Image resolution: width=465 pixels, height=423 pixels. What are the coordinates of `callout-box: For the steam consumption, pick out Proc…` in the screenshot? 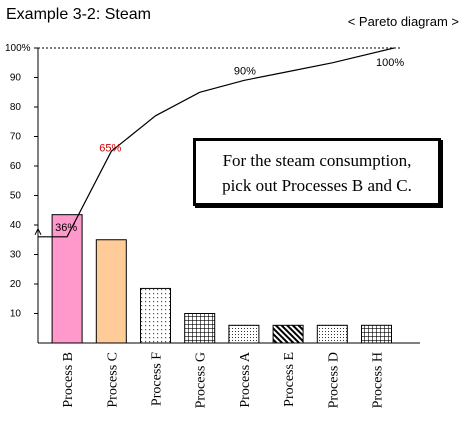 It's located at (318, 173).